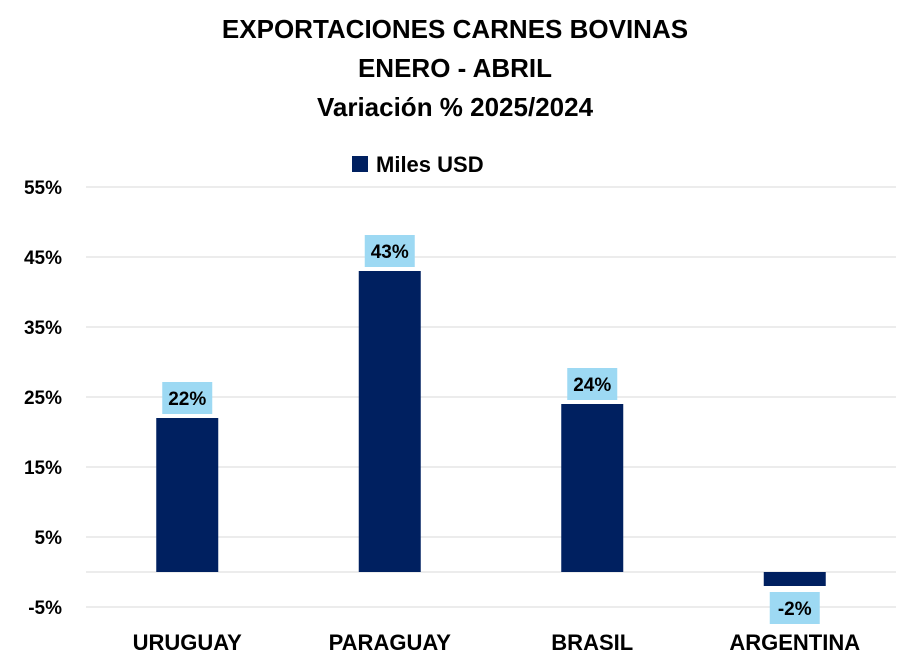 The image size is (910, 662). Describe the element at coordinates (45, 608) in the screenshot. I see `y-tick-label: -5%` at that location.